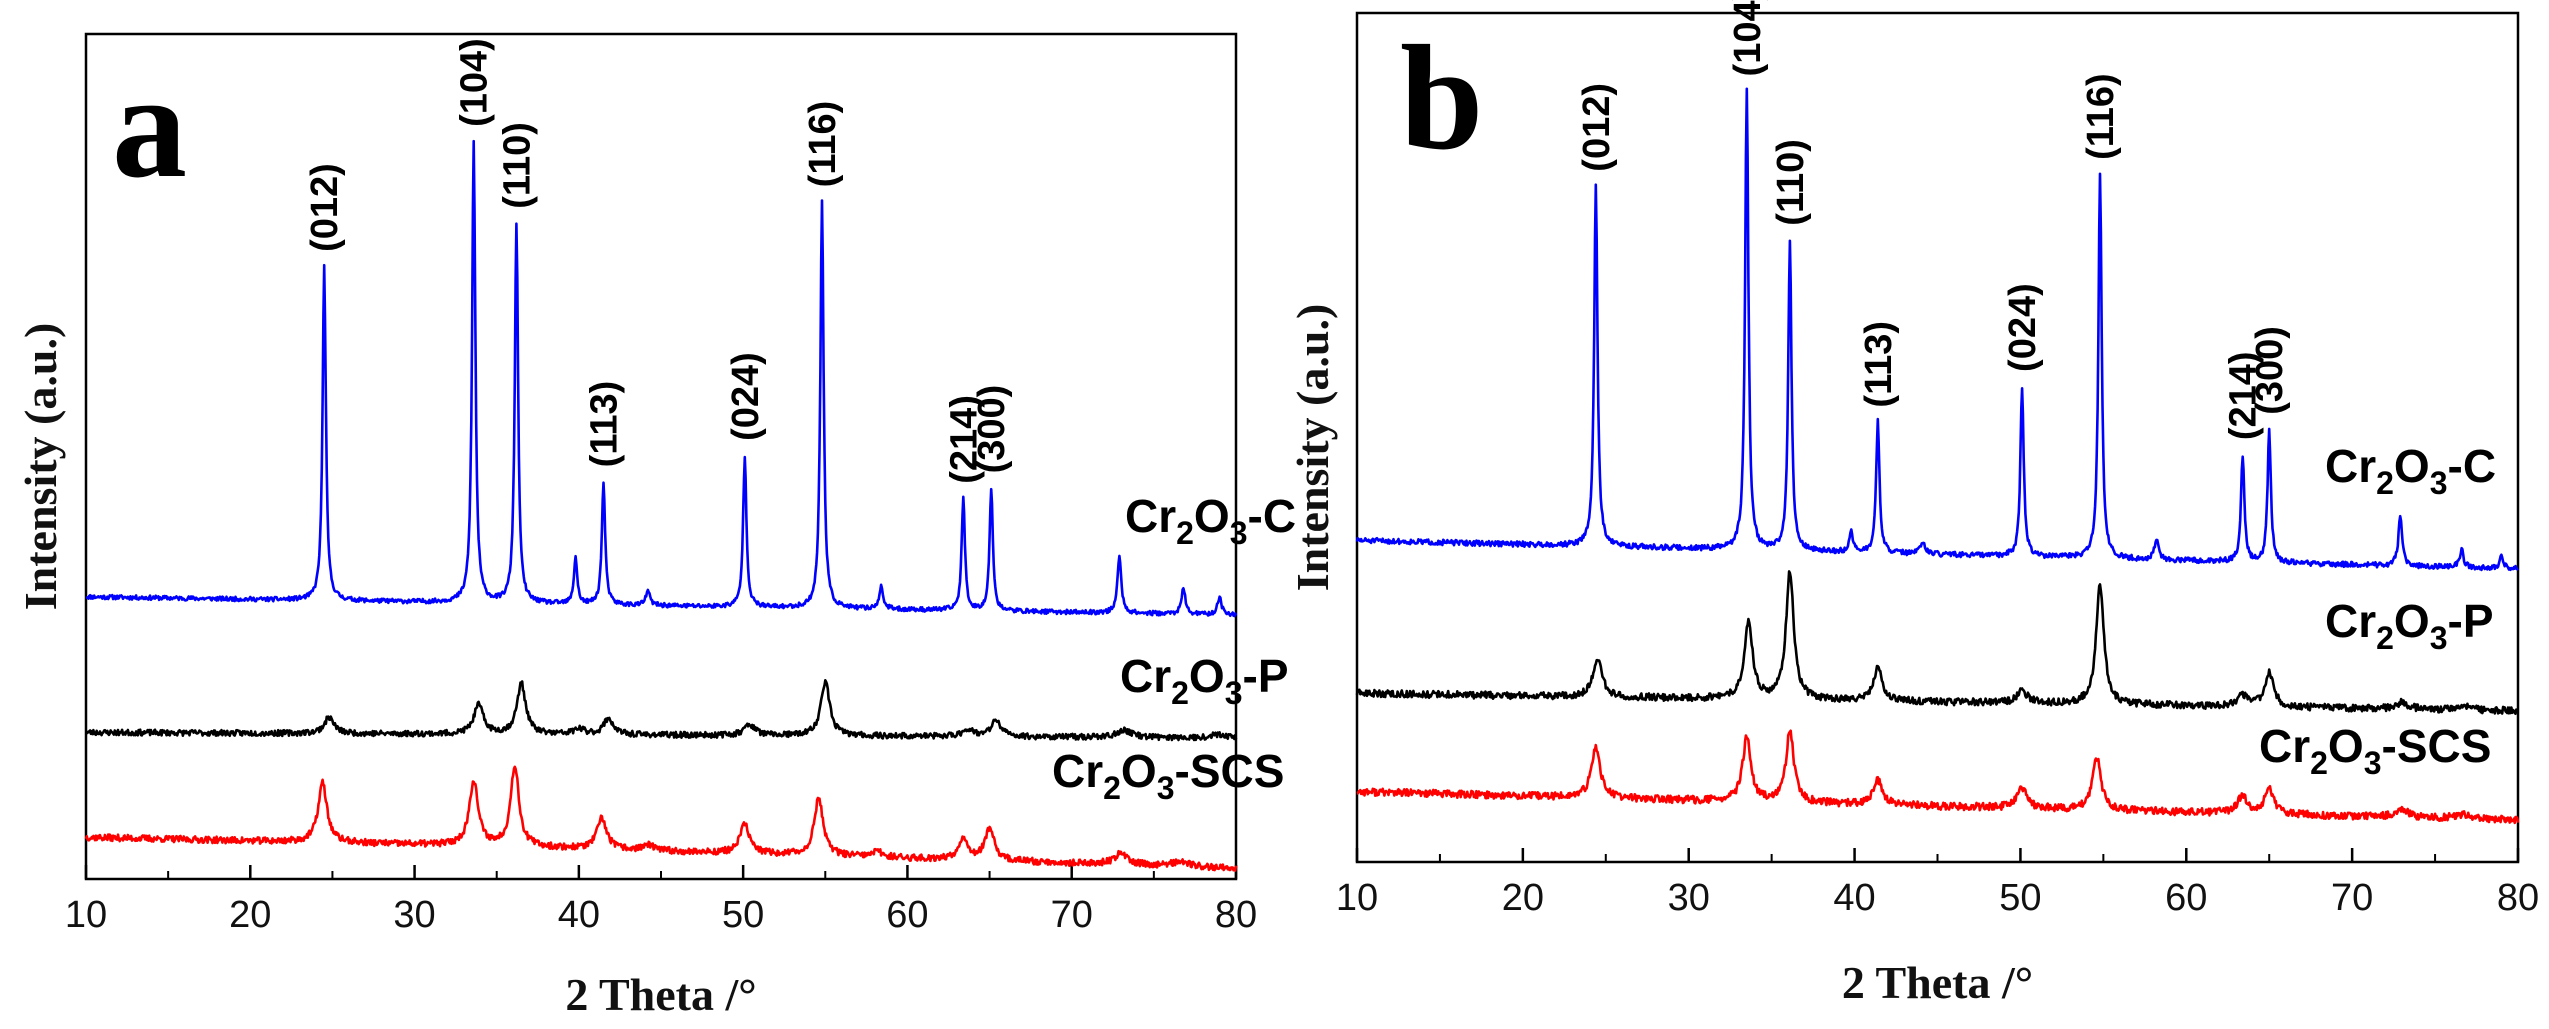 The width and height of the screenshot is (2549, 1029). Describe the element at coordinates (149, 126) in the screenshot. I see `panel-letter: a` at that location.